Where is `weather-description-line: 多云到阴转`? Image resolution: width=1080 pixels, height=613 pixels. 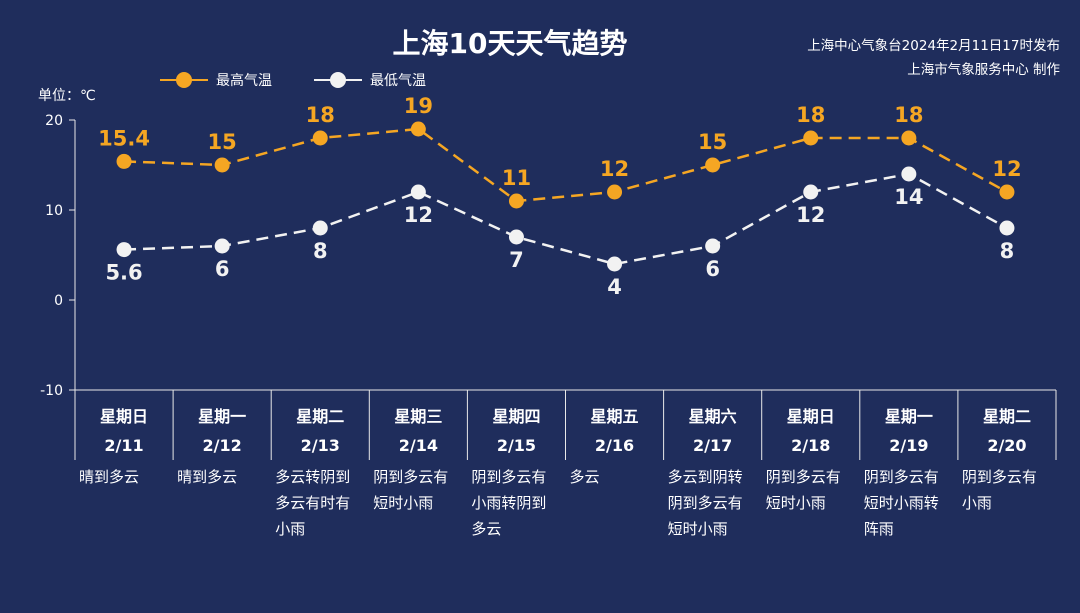
weather-description-line: 多云到阴转 is located at coordinates (705, 477).